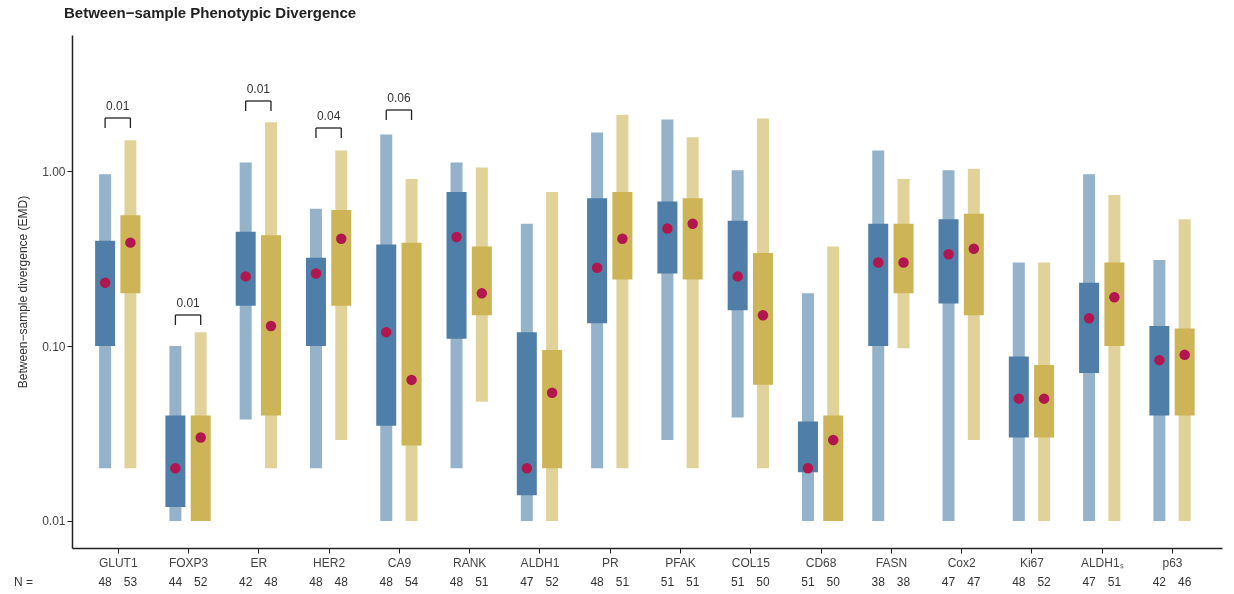 The width and height of the screenshot is (1234, 594). I want to click on chart-title: Between−sample Phenotypic Divergence, so click(210, 12).